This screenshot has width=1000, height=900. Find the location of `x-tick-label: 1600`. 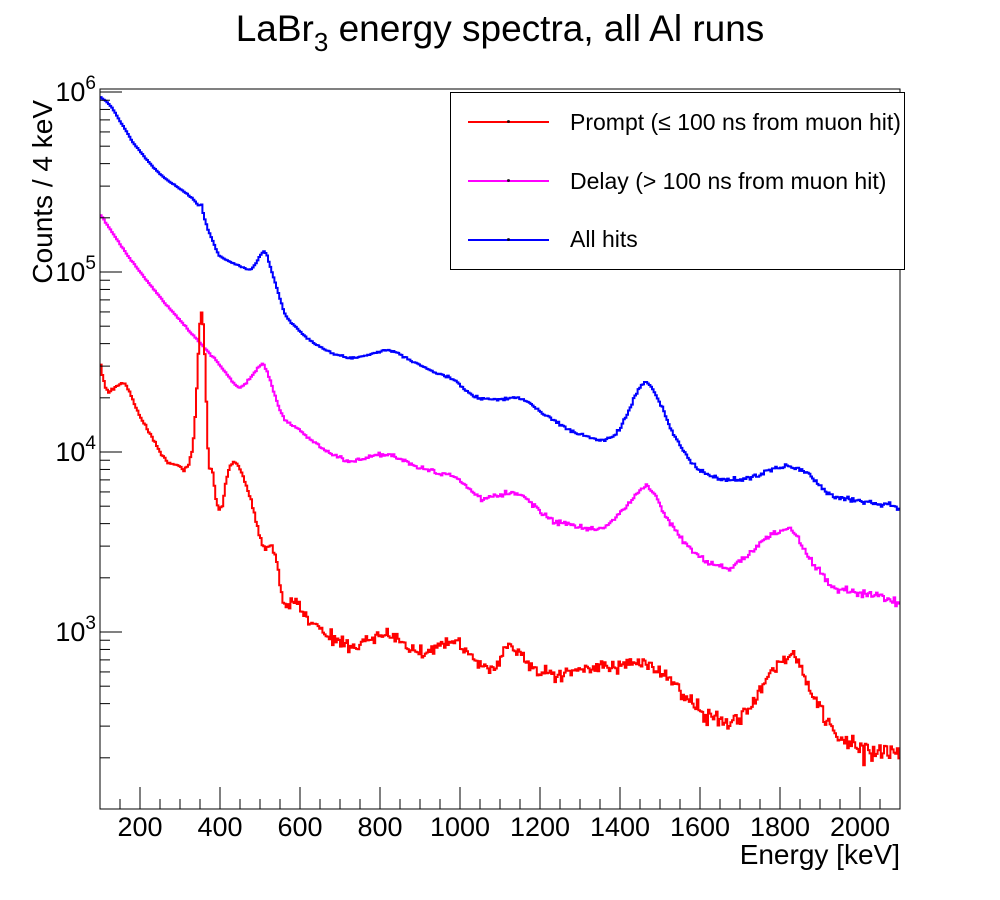

x-tick-label: 1600 is located at coordinates (700, 827).